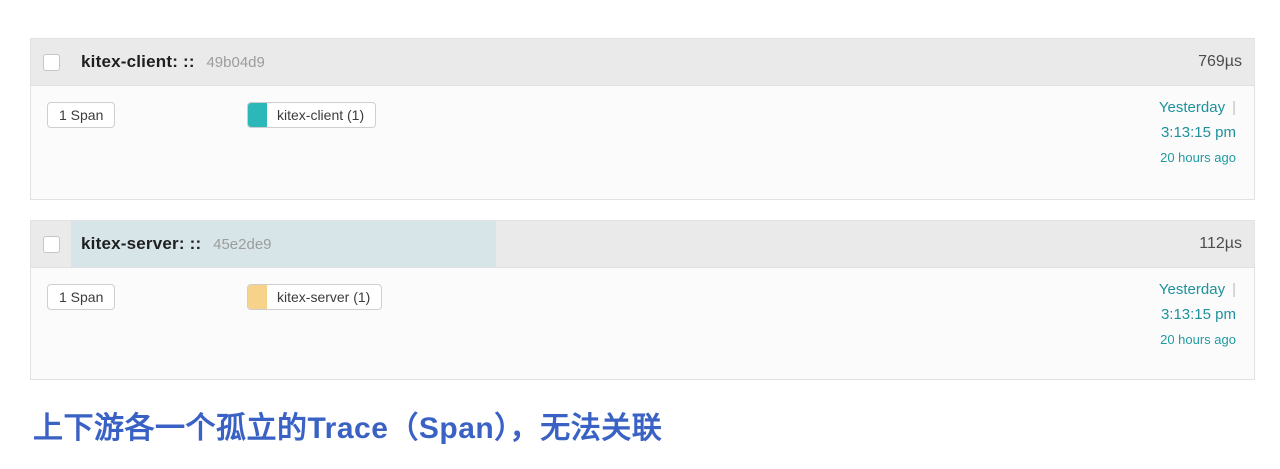 This screenshot has height=469, width=1280. What do you see at coordinates (1220, 243) in the screenshot?
I see `trace-duration: 112µs` at bounding box center [1220, 243].